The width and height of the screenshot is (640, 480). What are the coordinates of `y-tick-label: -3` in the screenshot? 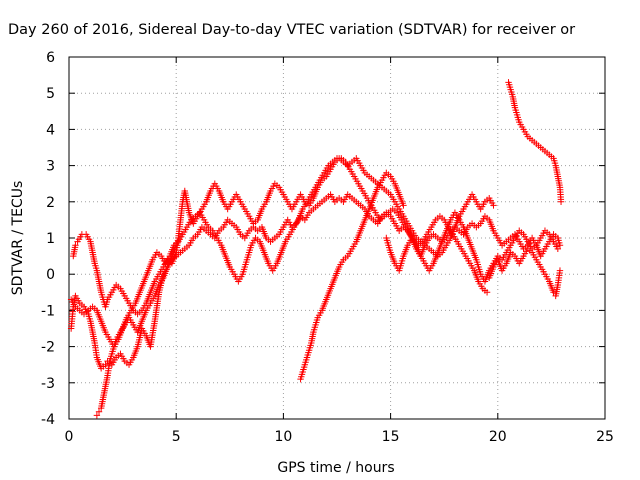 It's located at (48, 384).